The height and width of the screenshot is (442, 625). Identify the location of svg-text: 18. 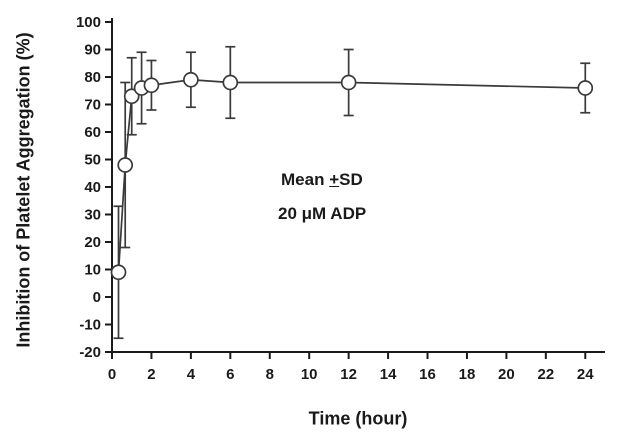
(467, 374).